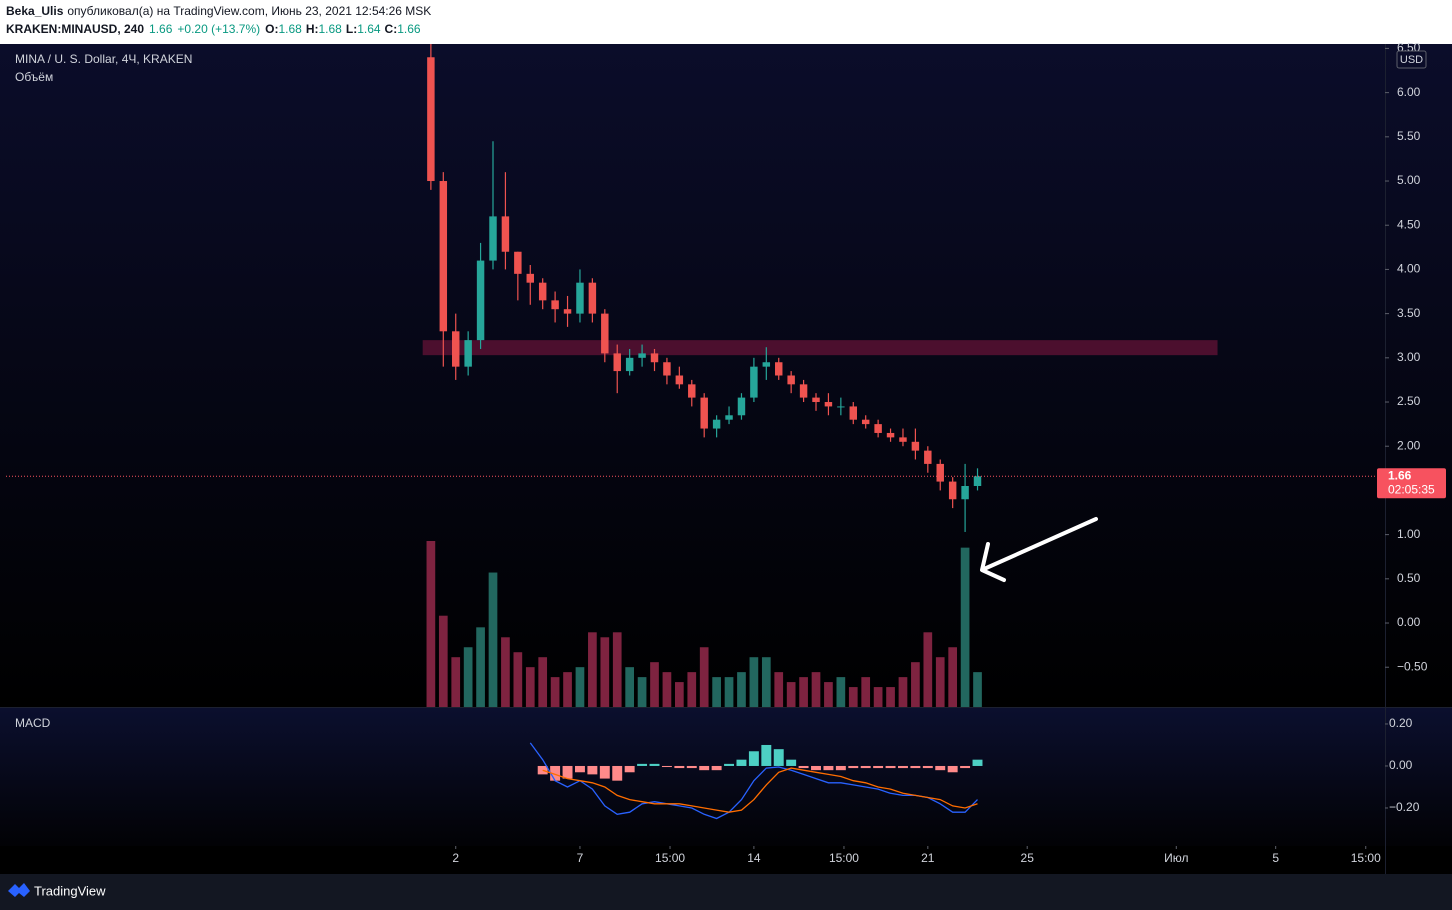  Describe the element at coordinates (1409, 534) in the screenshot. I see `y-tick-label: 1.00` at that location.